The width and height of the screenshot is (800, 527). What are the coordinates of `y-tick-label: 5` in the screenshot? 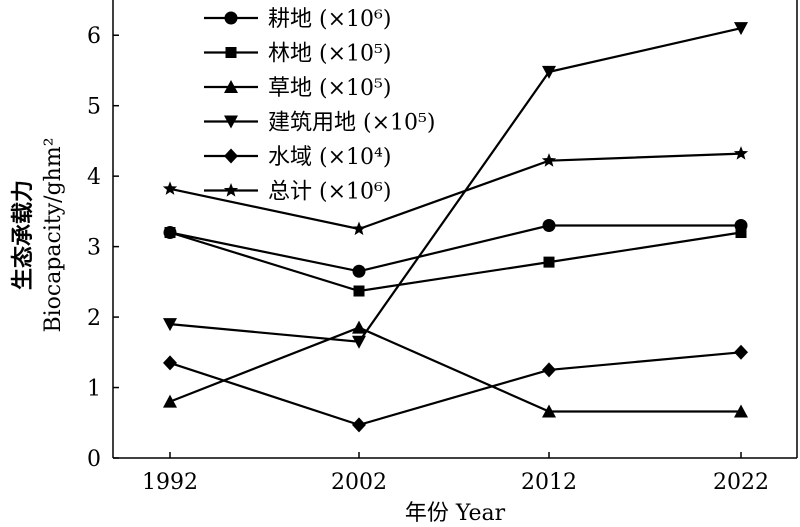 It's located at (94, 107).